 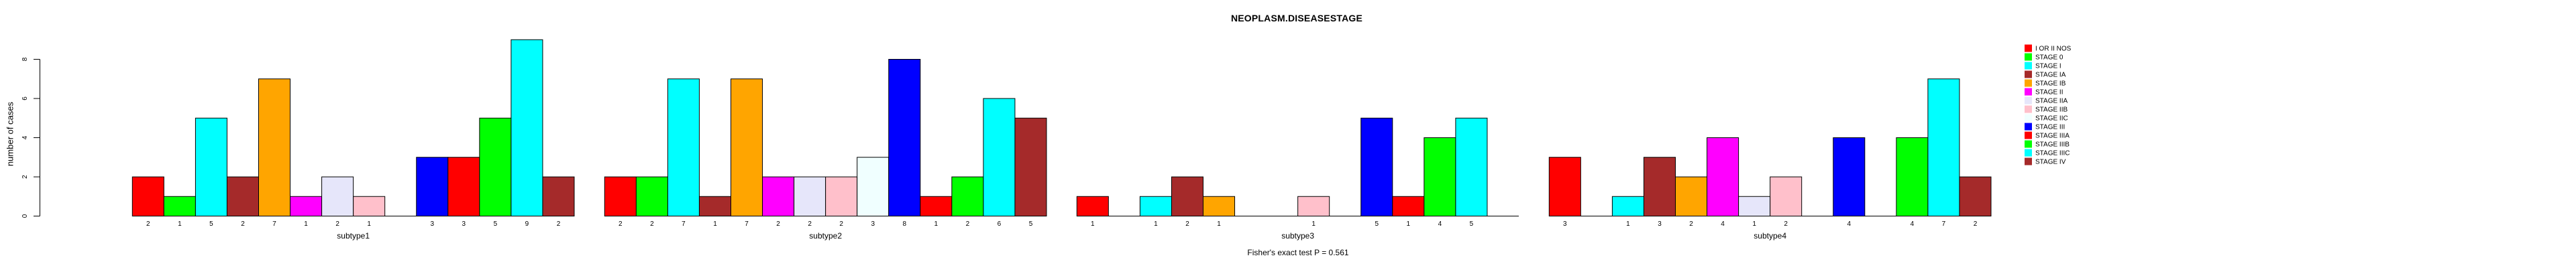 I want to click on subtype-label: subtype2, so click(x=825, y=236).